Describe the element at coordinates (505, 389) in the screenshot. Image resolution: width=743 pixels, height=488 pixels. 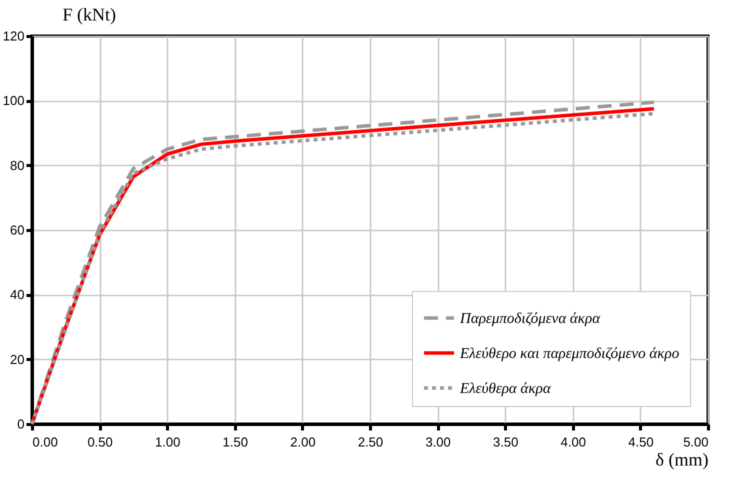
I see `legend-label: Ελεύθερα άκρα` at that location.